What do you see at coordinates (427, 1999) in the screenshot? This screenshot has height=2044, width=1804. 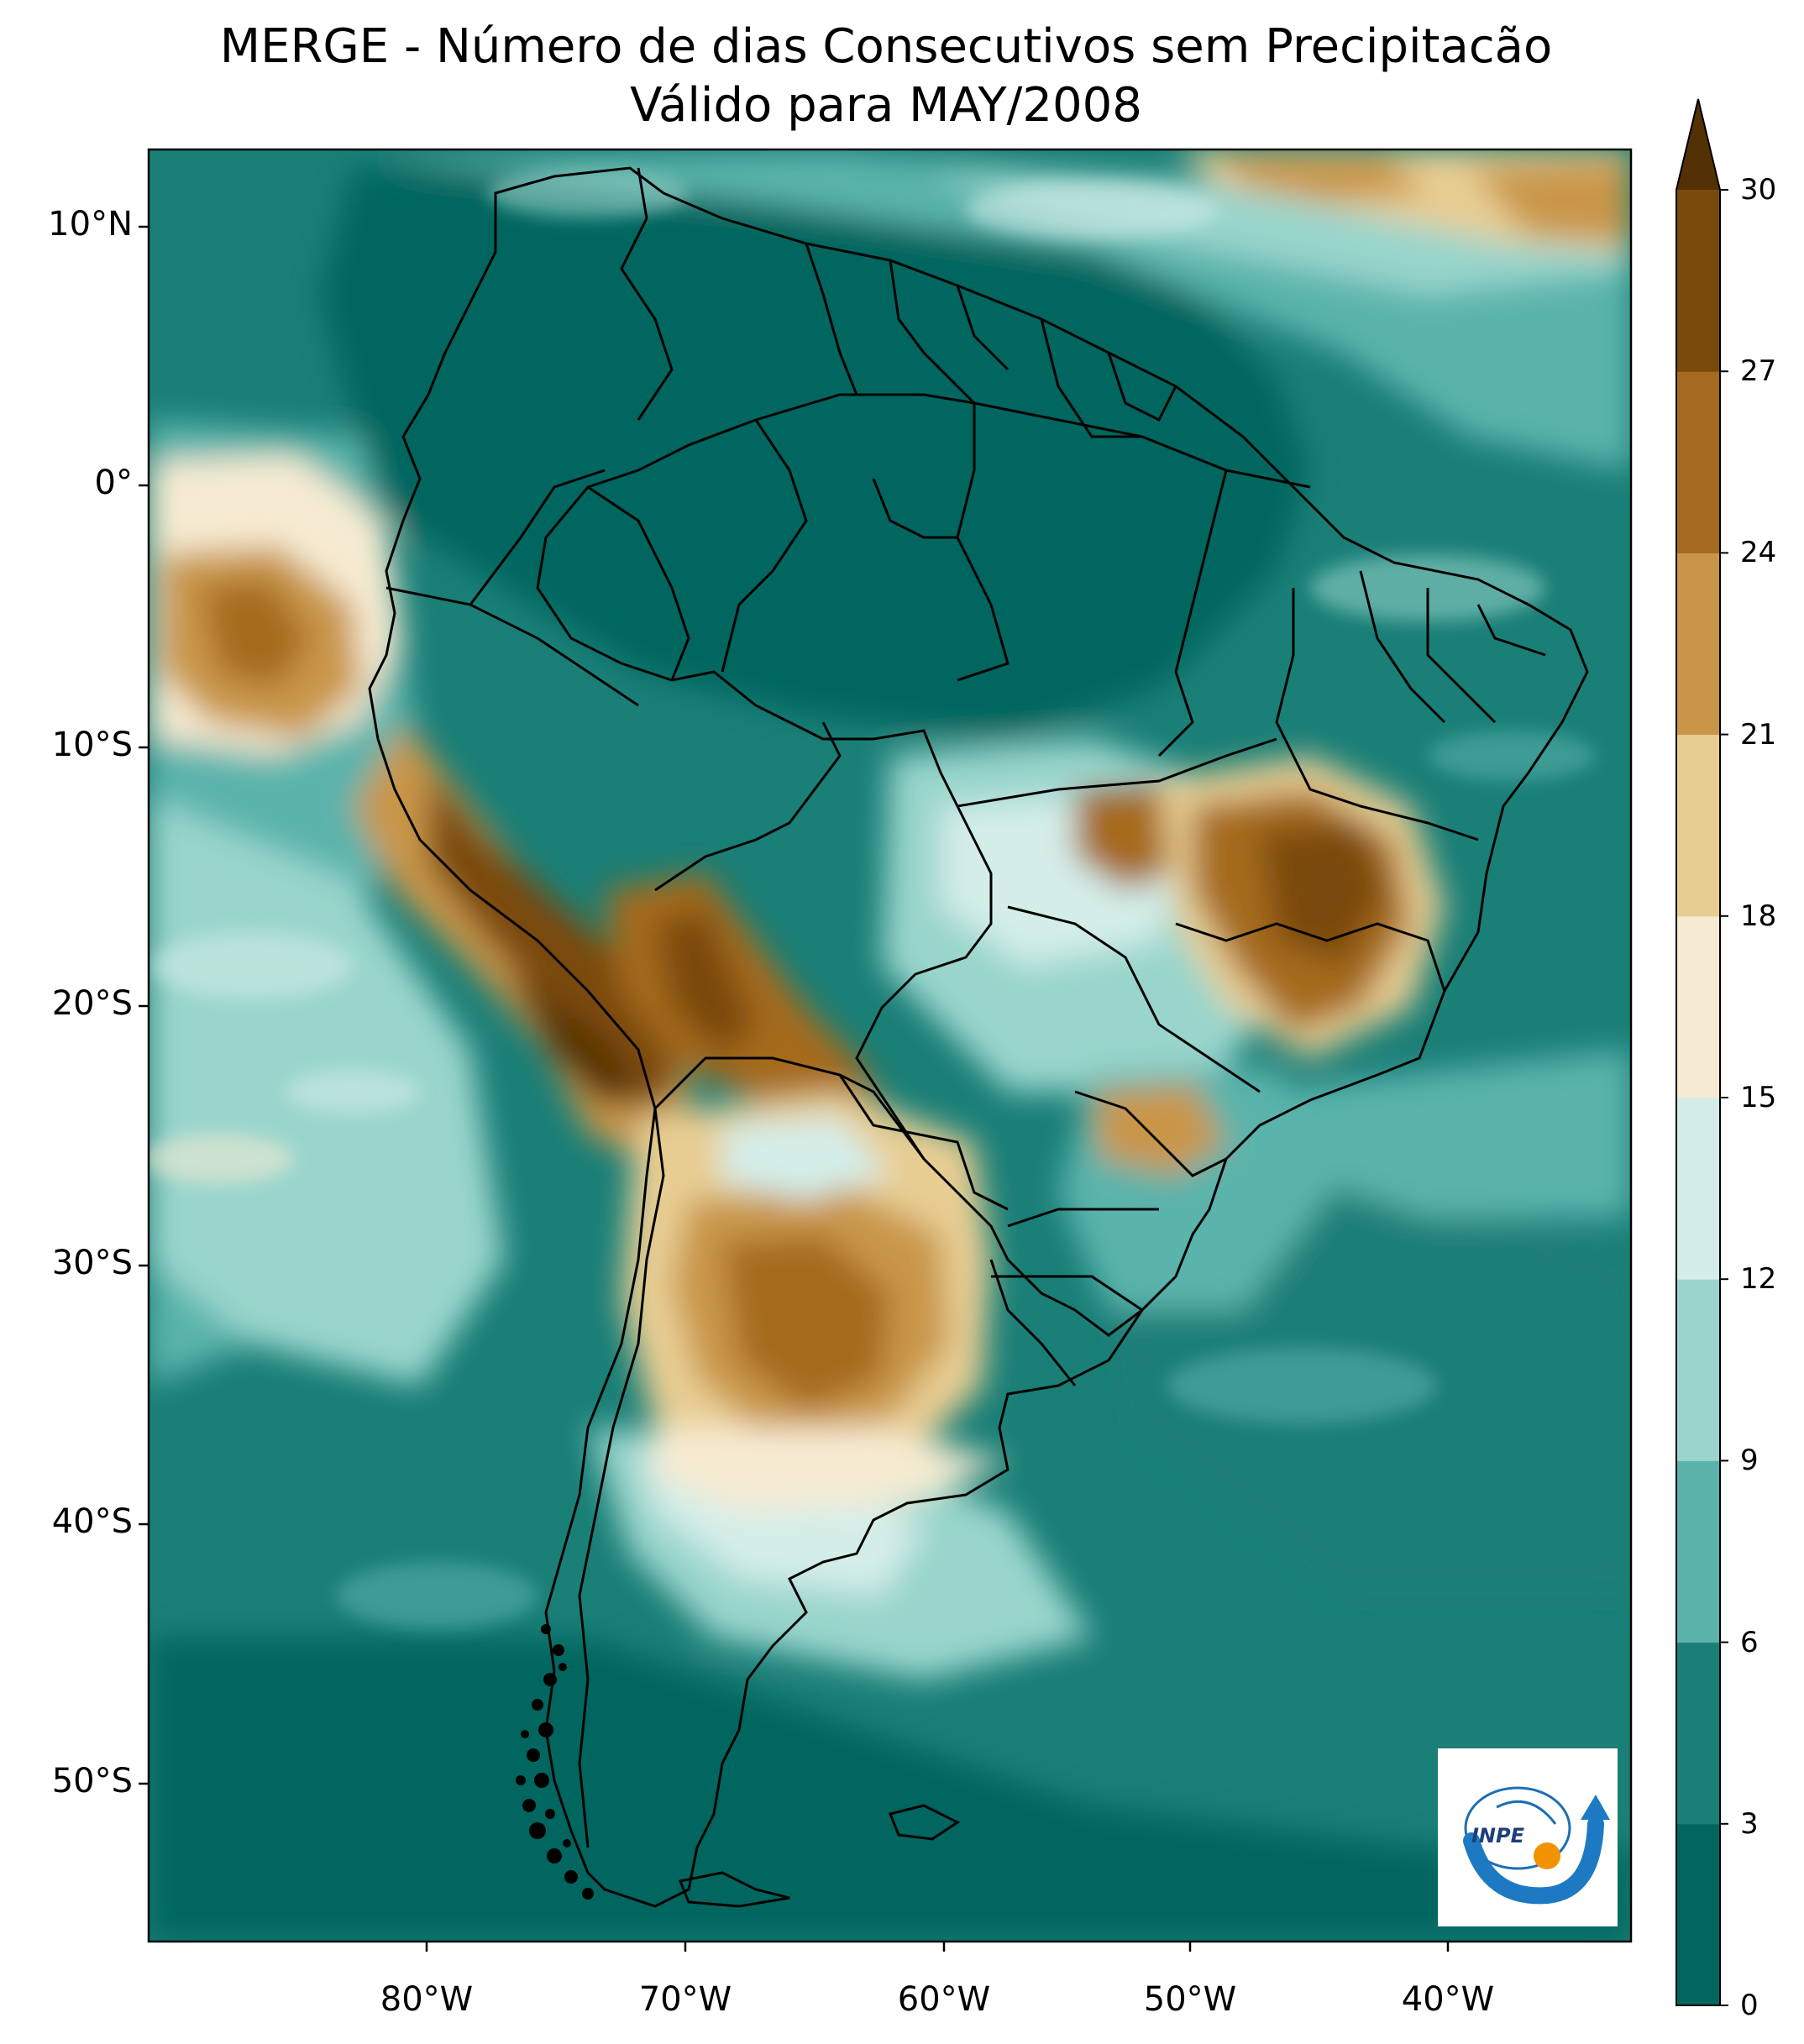 I see `lon-label-80W: 80°W` at bounding box center [427, 1999].